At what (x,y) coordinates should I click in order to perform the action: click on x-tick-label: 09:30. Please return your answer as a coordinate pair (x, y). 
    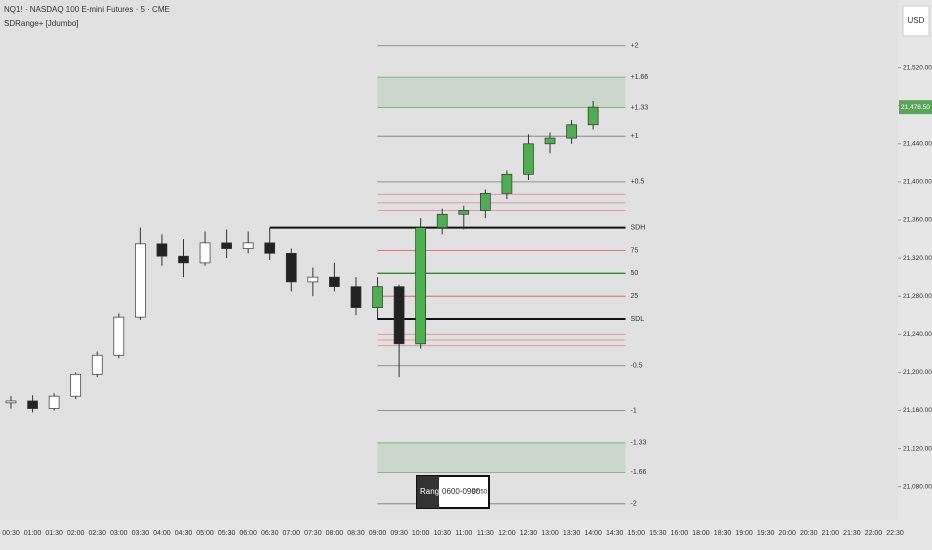
    Looking at the image, I should click on (399, 533).